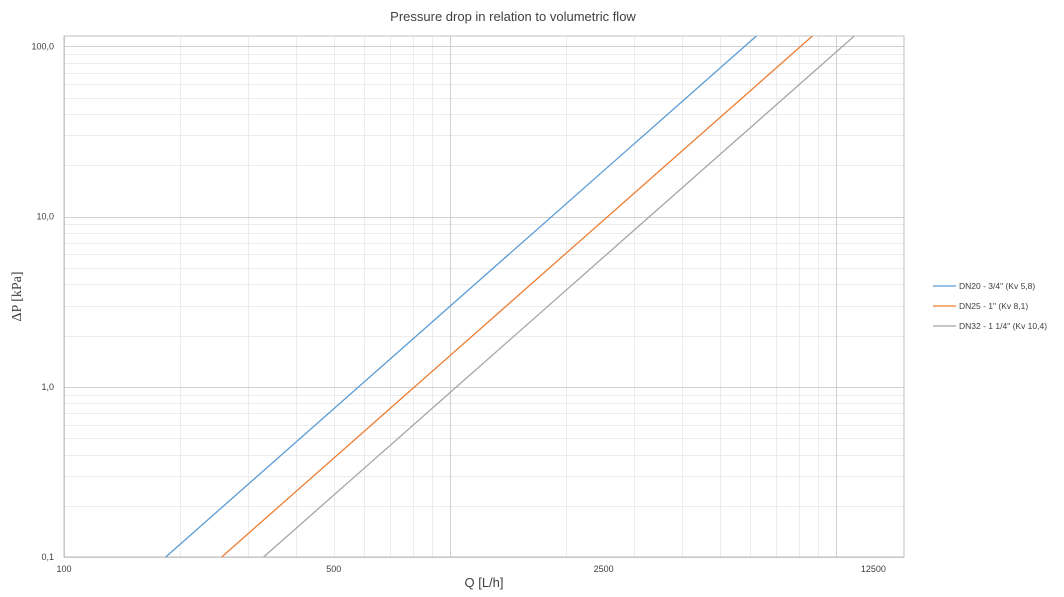 This screenshot has width=1064, height=597. What do you see at coordinates (483, 582) in the screenshot?
I see `x-axis-title: Q [L/h]` at bounding box center [483, 582].